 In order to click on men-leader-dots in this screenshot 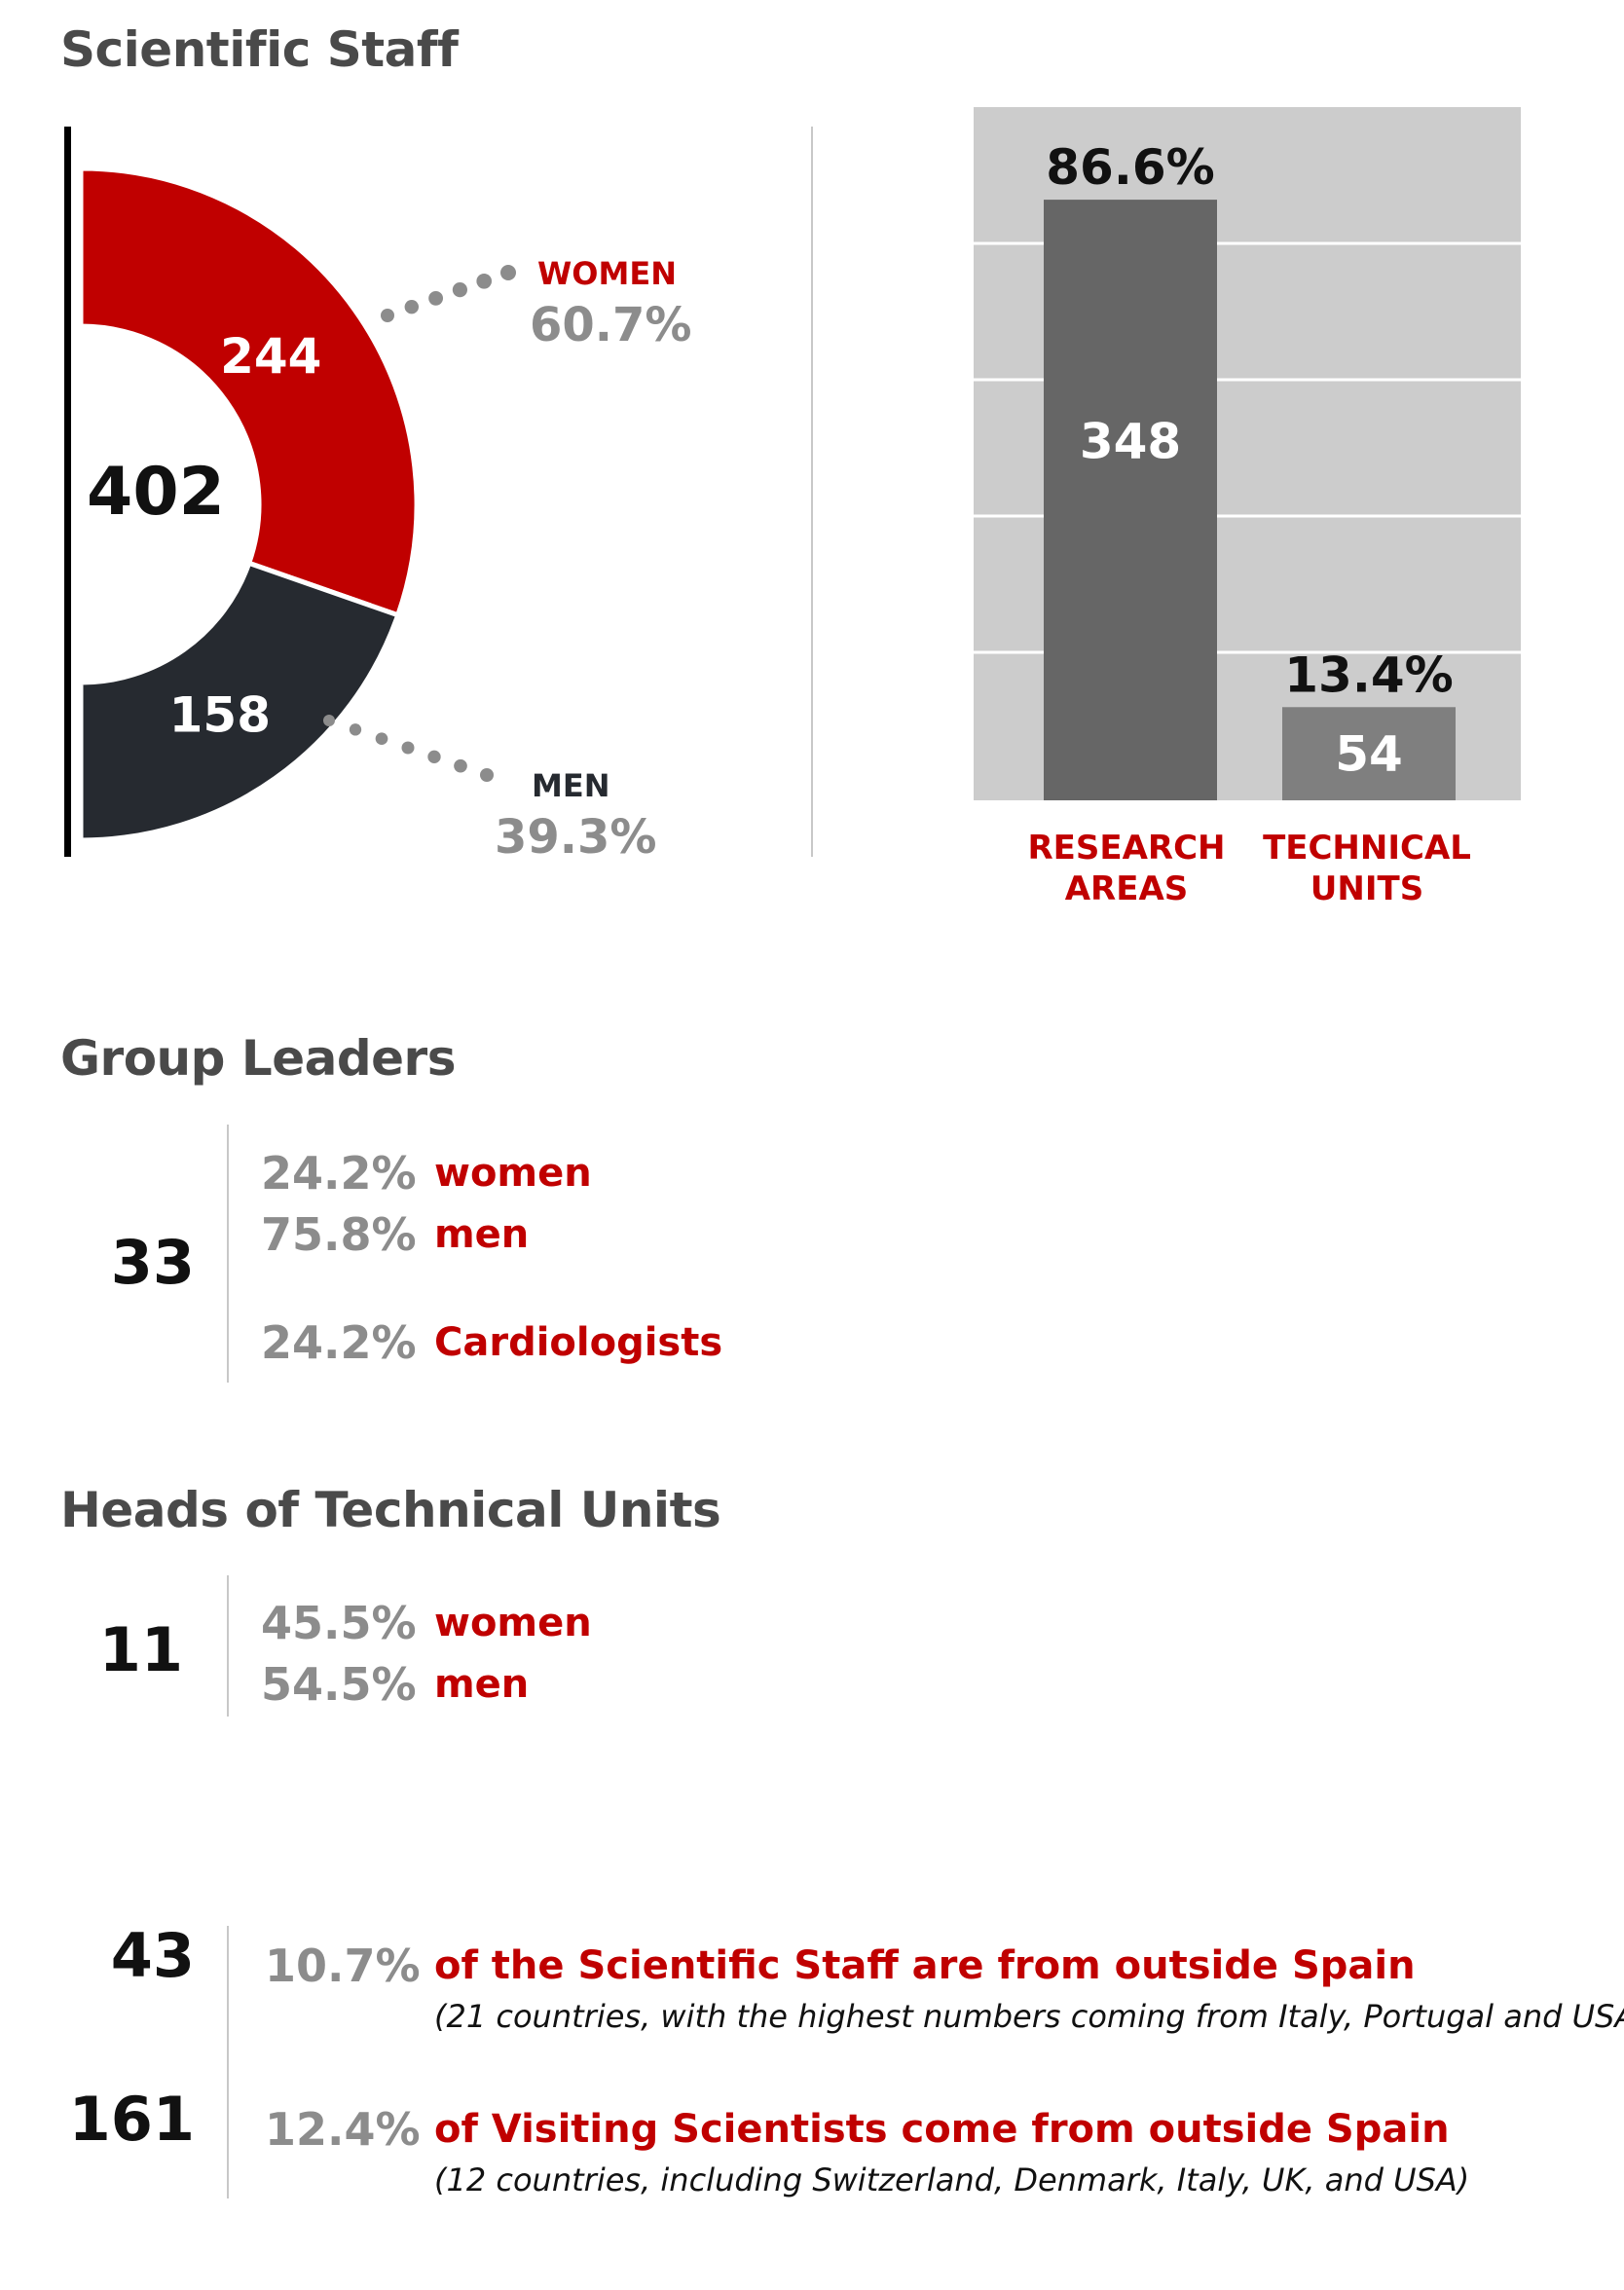, I will do `click(408, 748)`.